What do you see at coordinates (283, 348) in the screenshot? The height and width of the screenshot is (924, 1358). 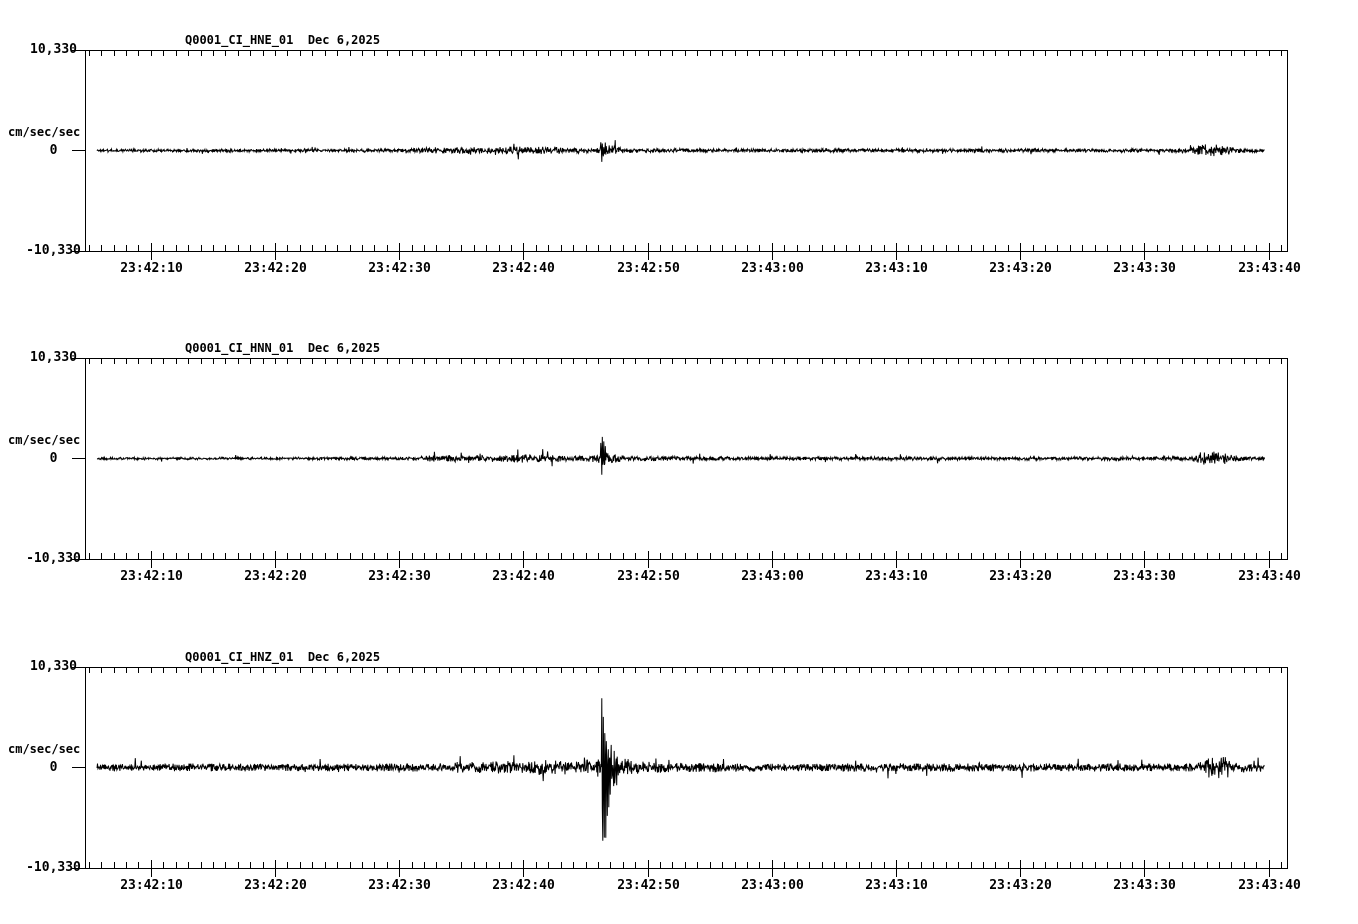 I see `trace-title: Q0001_CI_HNN_01 Dec 6,2025` at bounding box center [283, 348].